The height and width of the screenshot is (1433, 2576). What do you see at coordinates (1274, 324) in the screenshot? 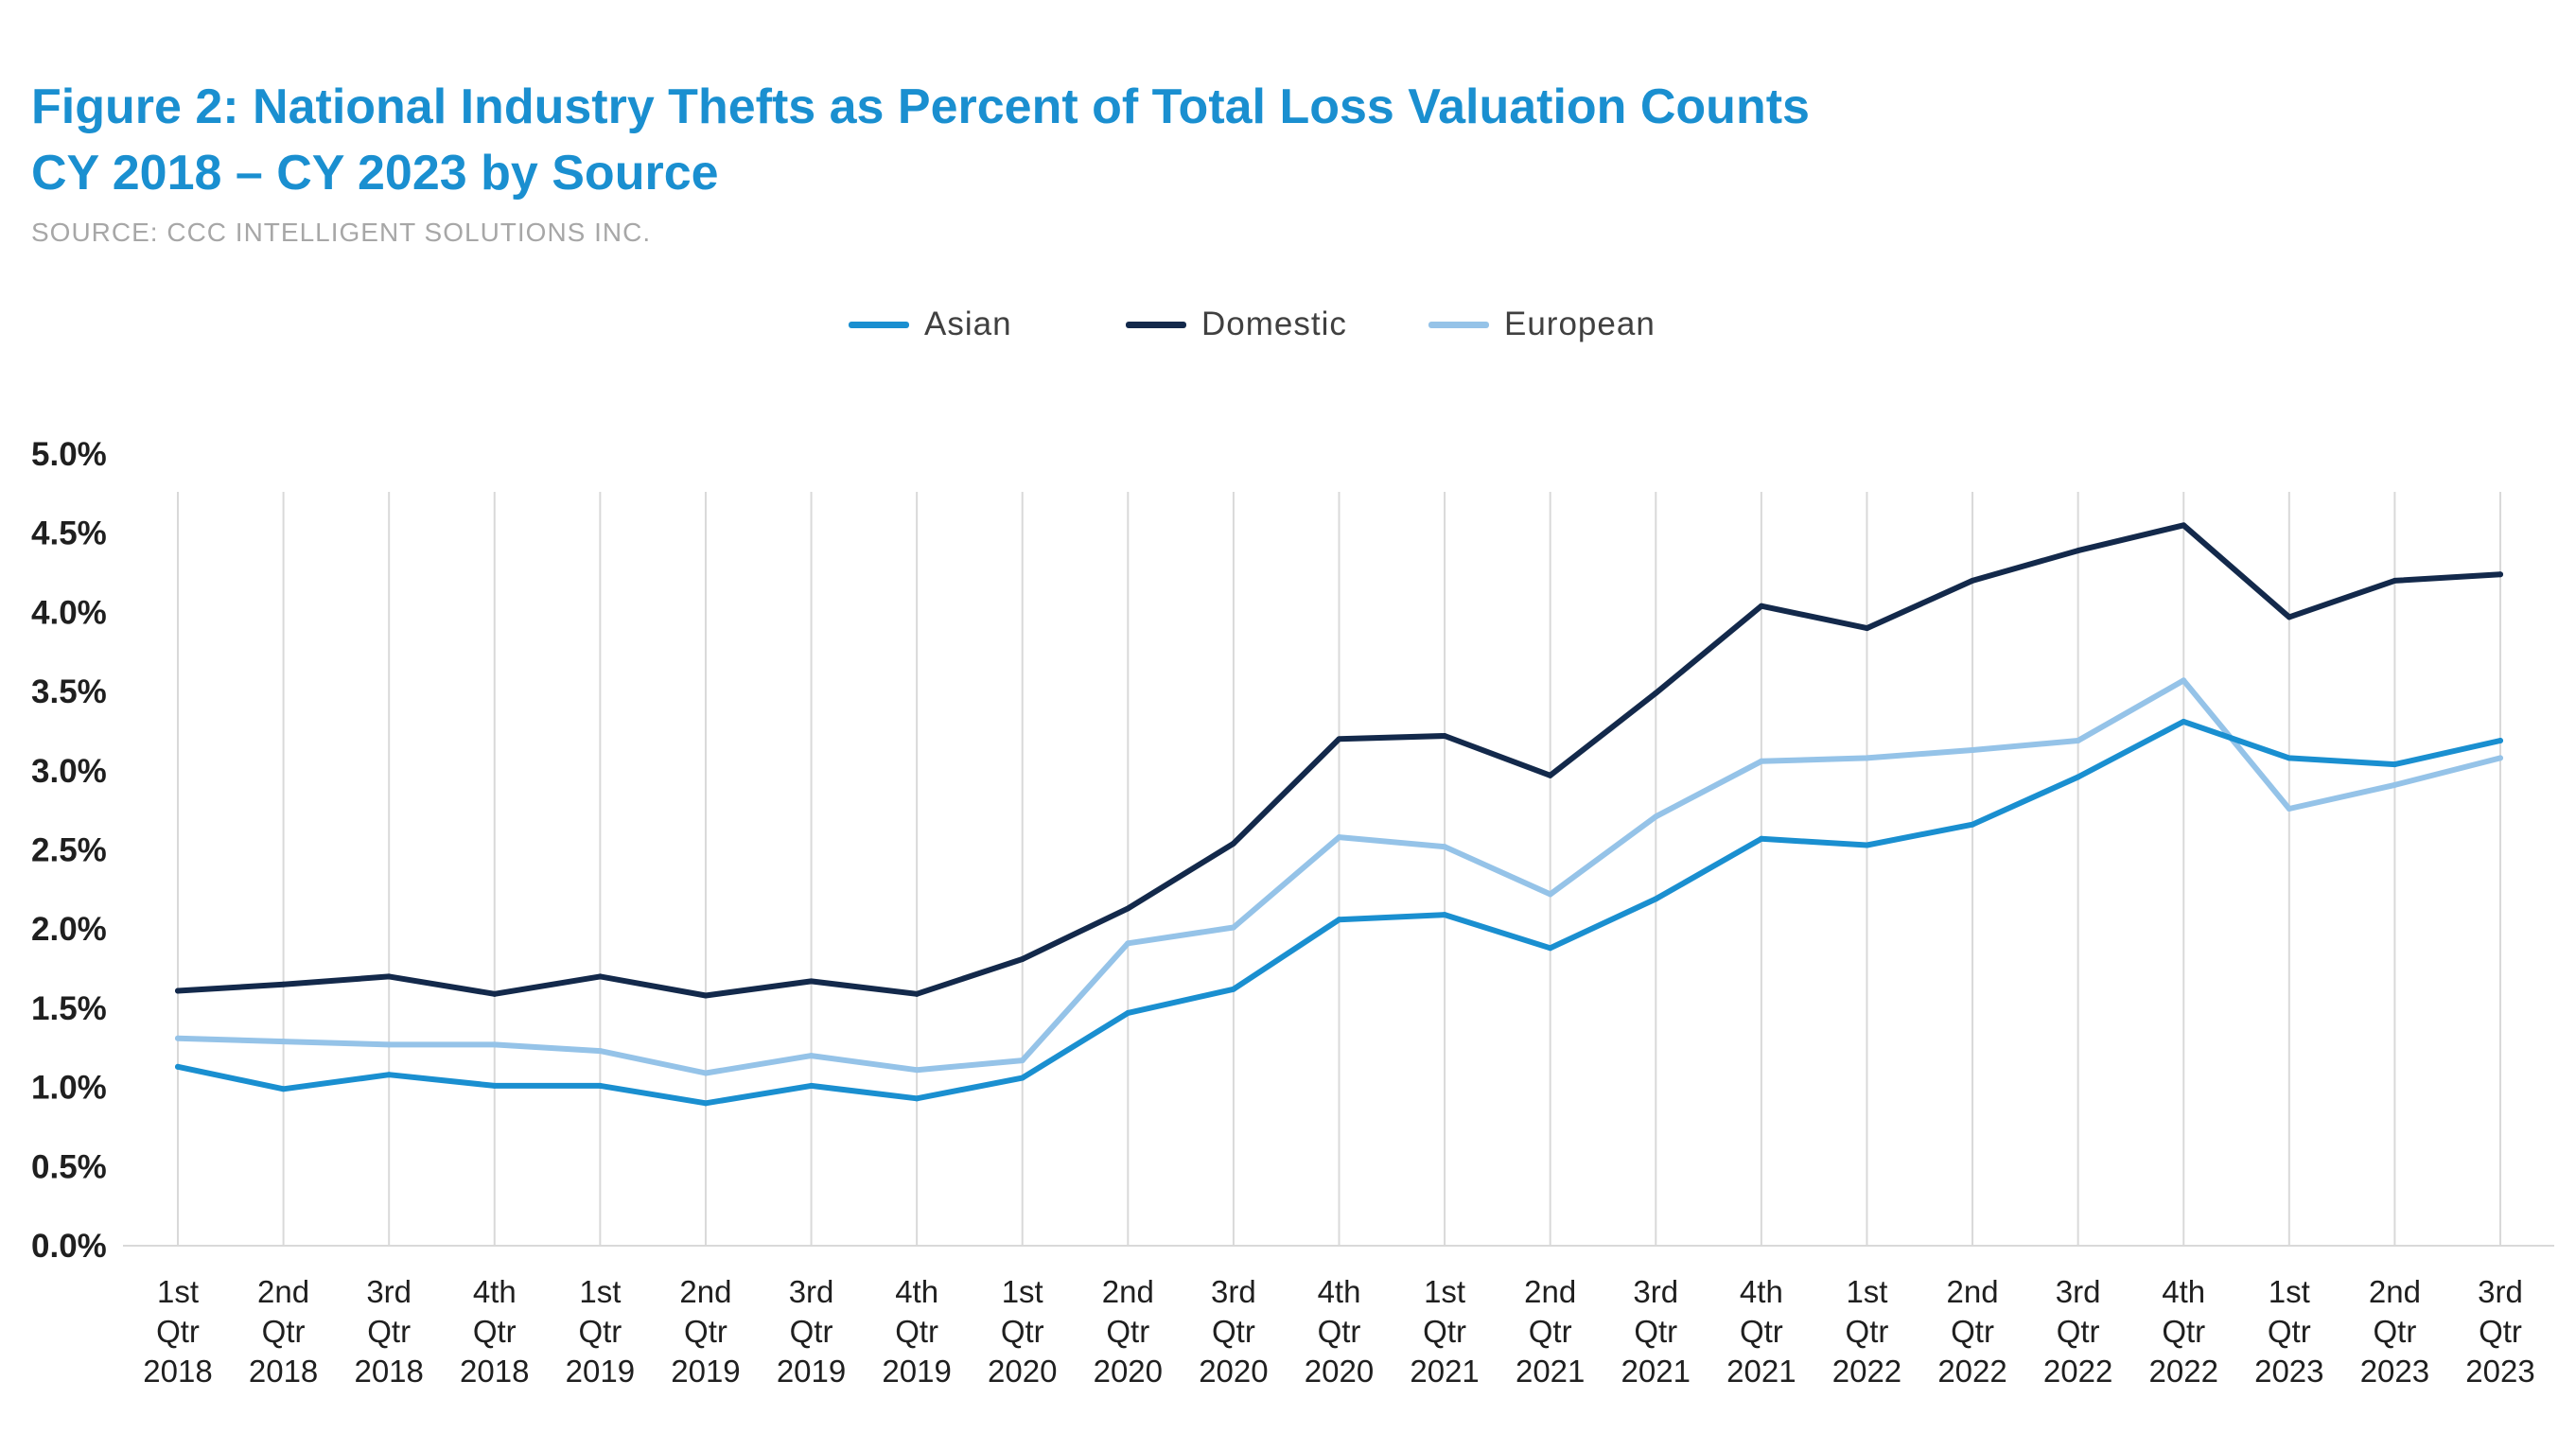
I see `legend-label-domestic: Domestic` at bounding box center [1274, 324].